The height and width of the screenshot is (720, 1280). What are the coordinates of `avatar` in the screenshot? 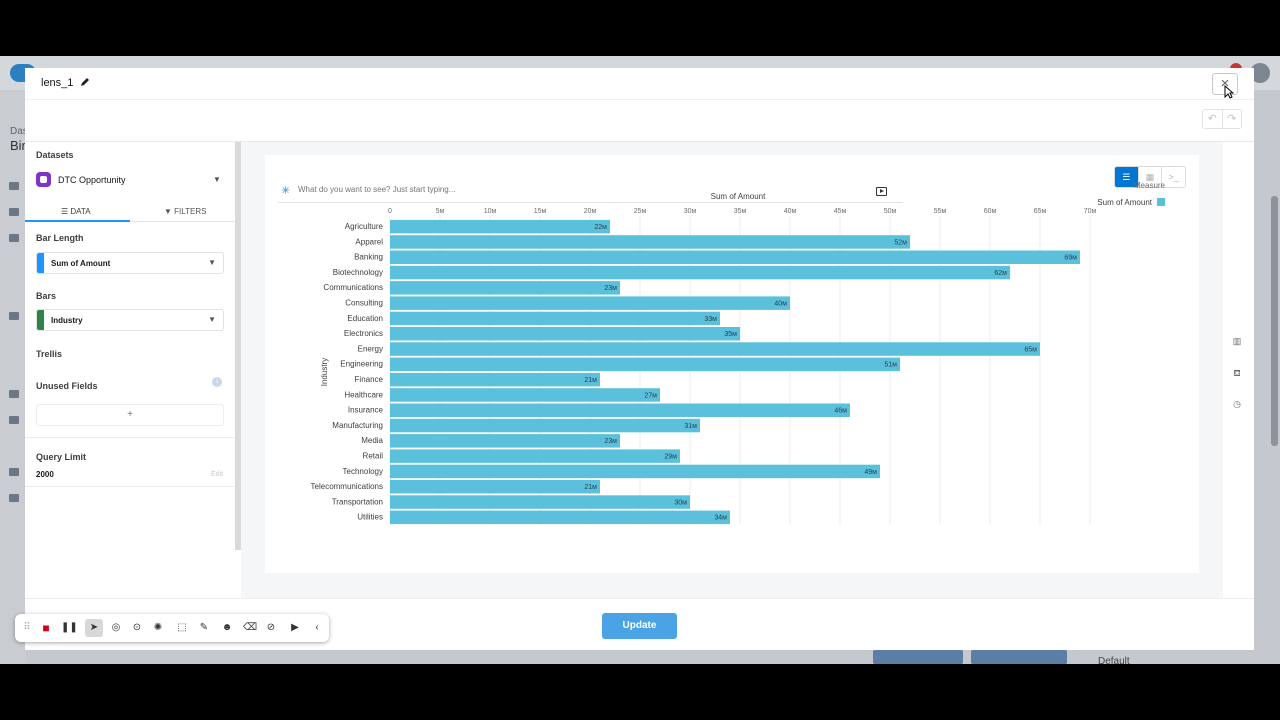 It's located at (1260, 73).